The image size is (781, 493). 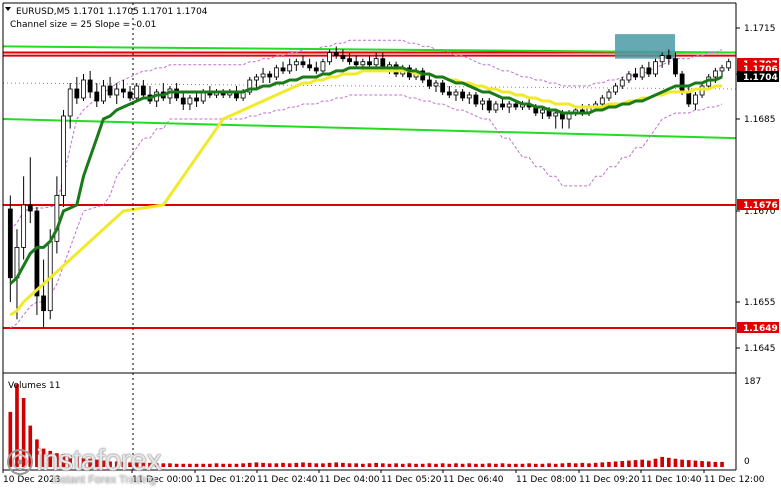 What do you see at coordinates (369, 49) in the screenshot?
I see `channel-line` at bounding box center [369, 49].